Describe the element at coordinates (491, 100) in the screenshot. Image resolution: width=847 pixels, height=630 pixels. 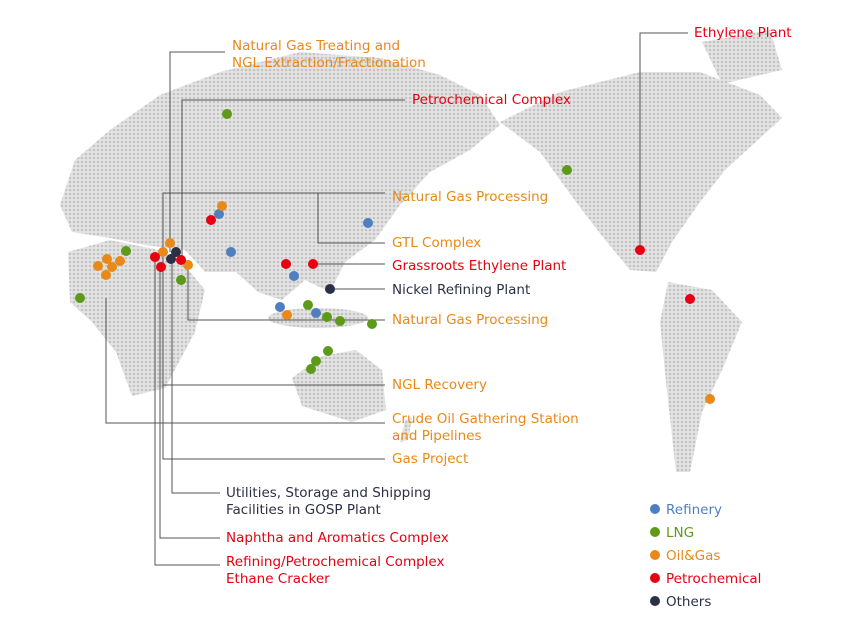
I see `project-label: Petrochemical Complex` at that location.